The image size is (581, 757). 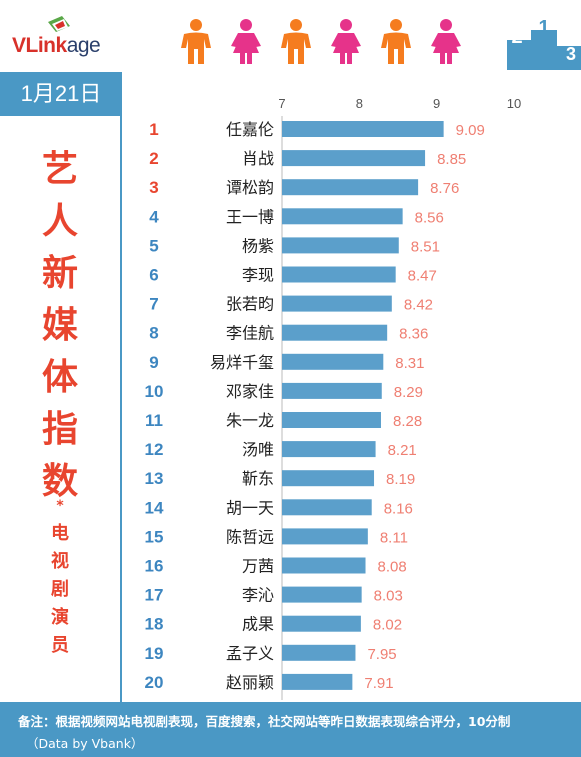 What do you see at coordinates (153, 129) in the screenshot?
I see `rank-label: 1` at bounding box center [153, 129].